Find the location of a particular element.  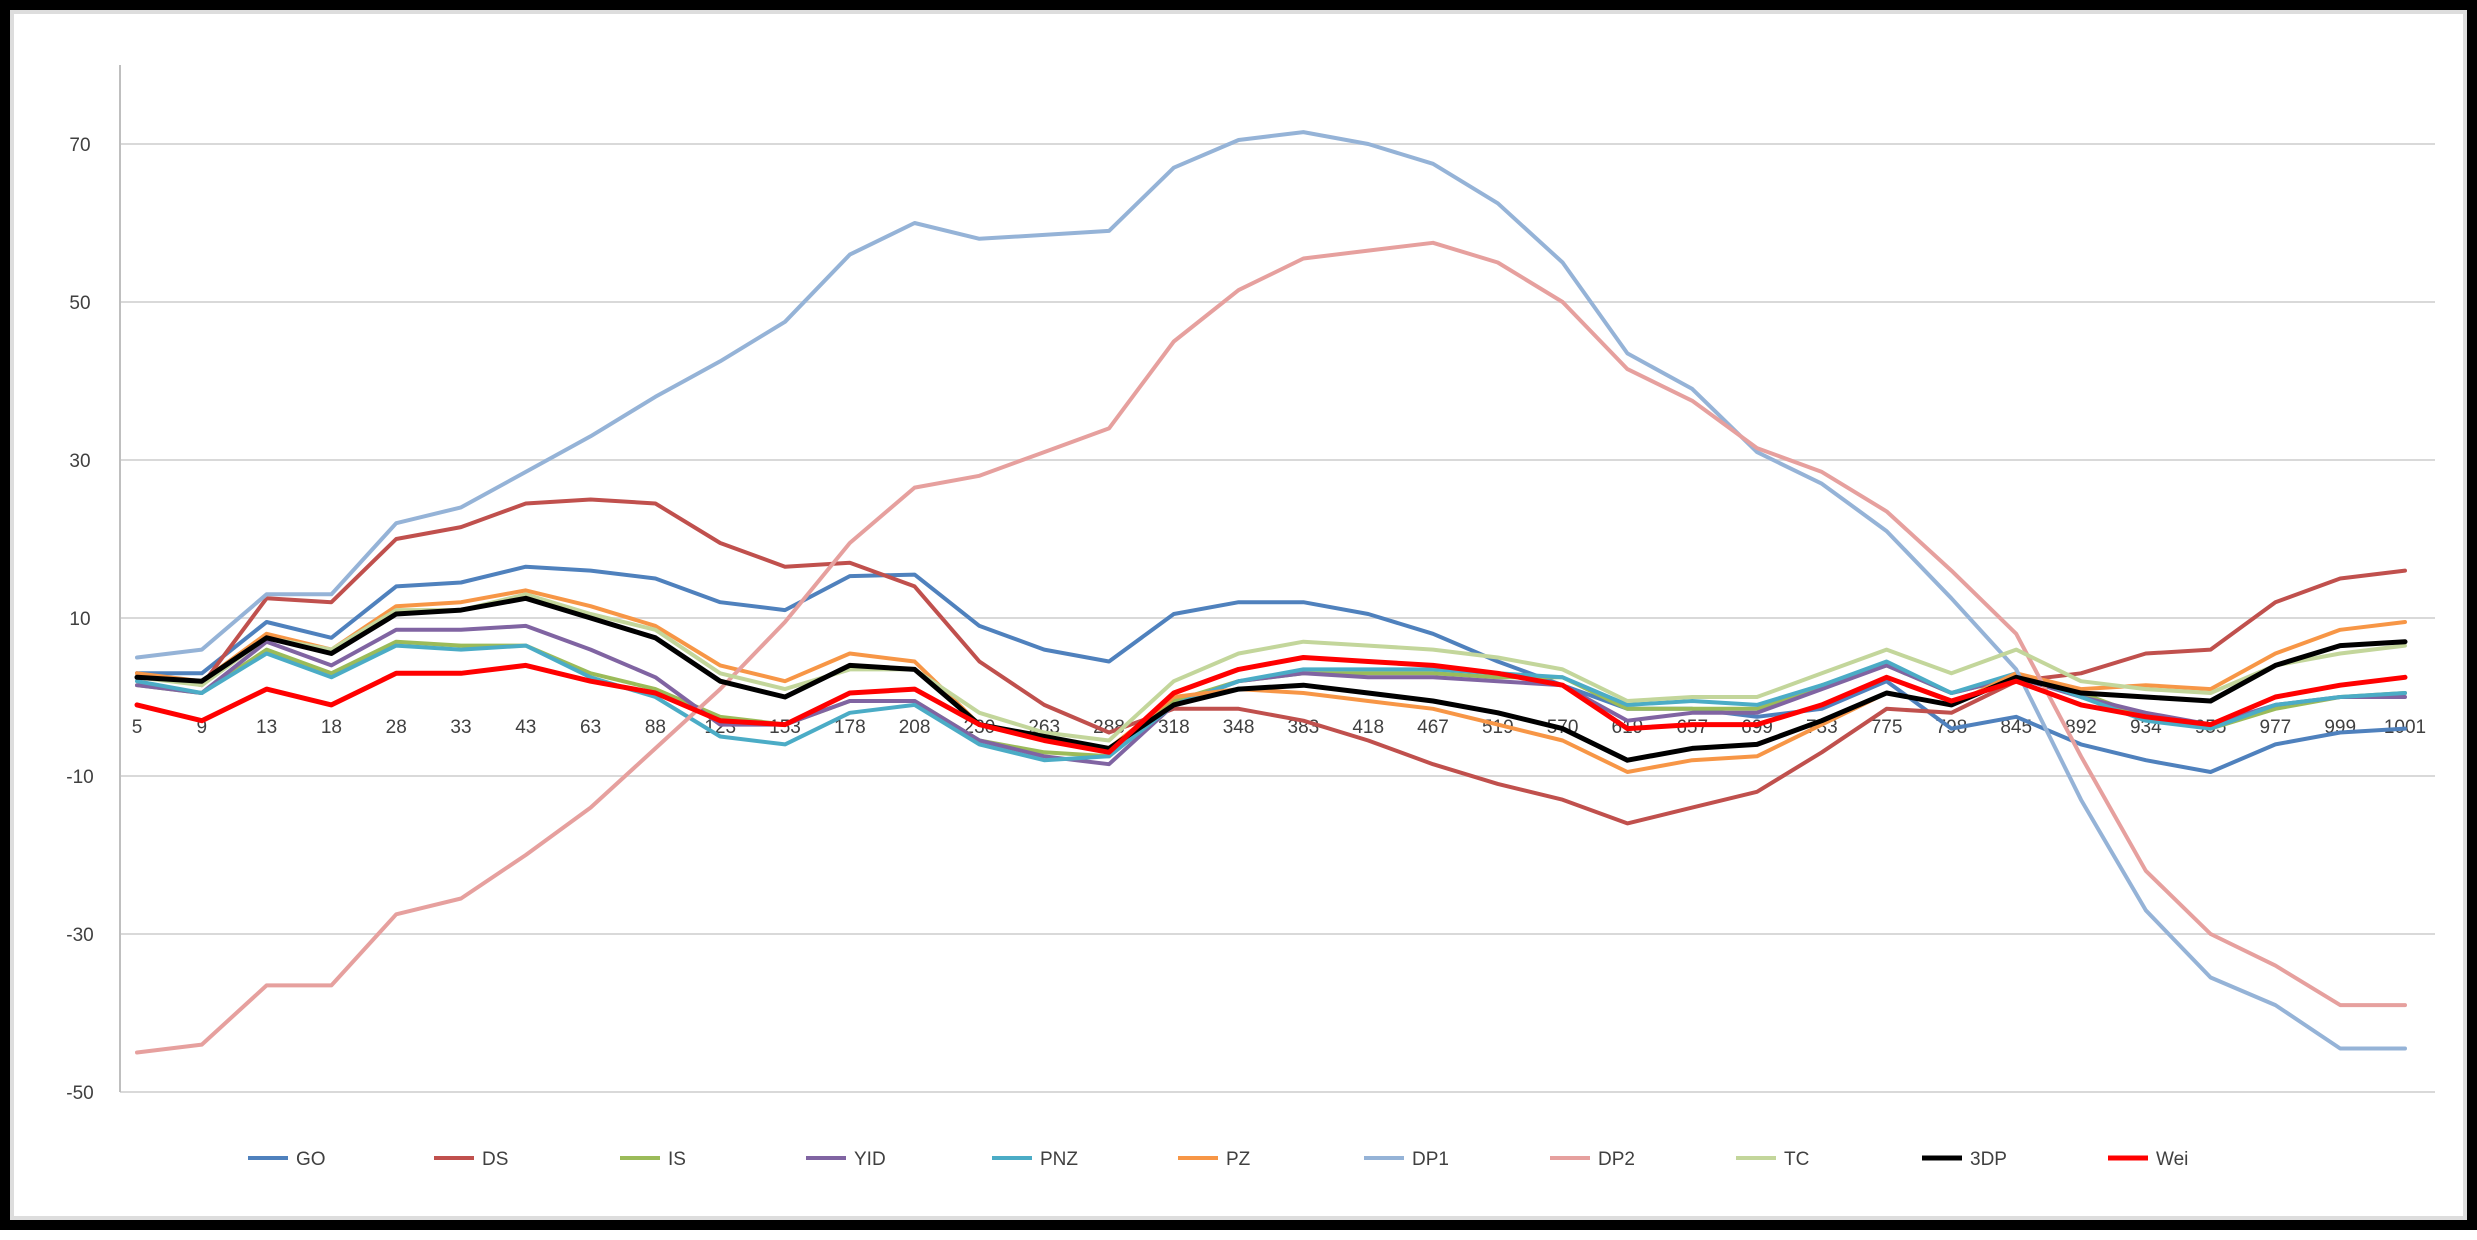

x-tick-label: 208 is located at coordinates (915, 727).